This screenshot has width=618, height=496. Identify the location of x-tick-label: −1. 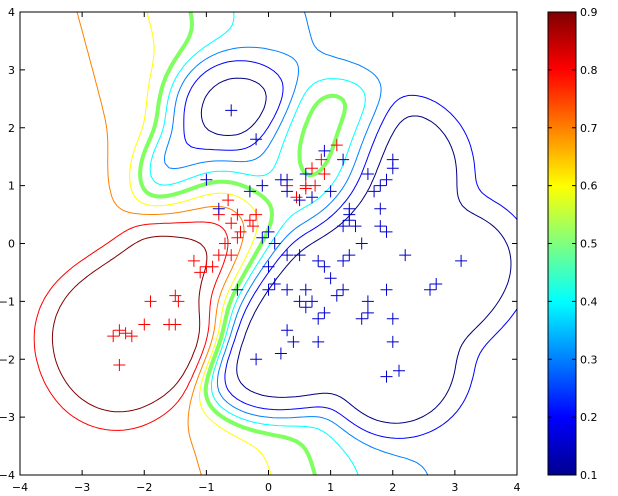
(206, 487).